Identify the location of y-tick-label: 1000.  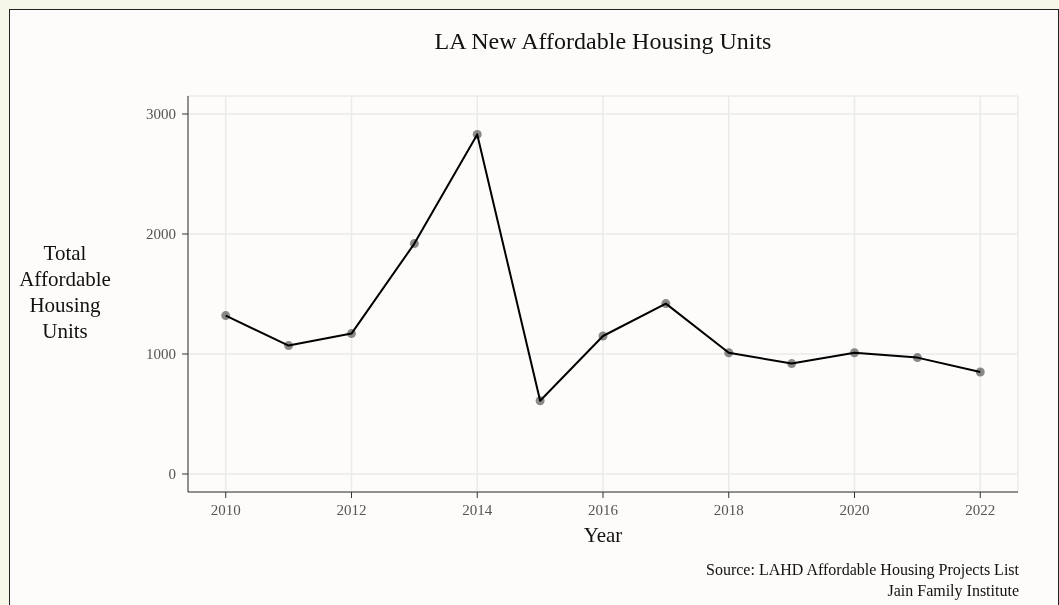
(161, 354).